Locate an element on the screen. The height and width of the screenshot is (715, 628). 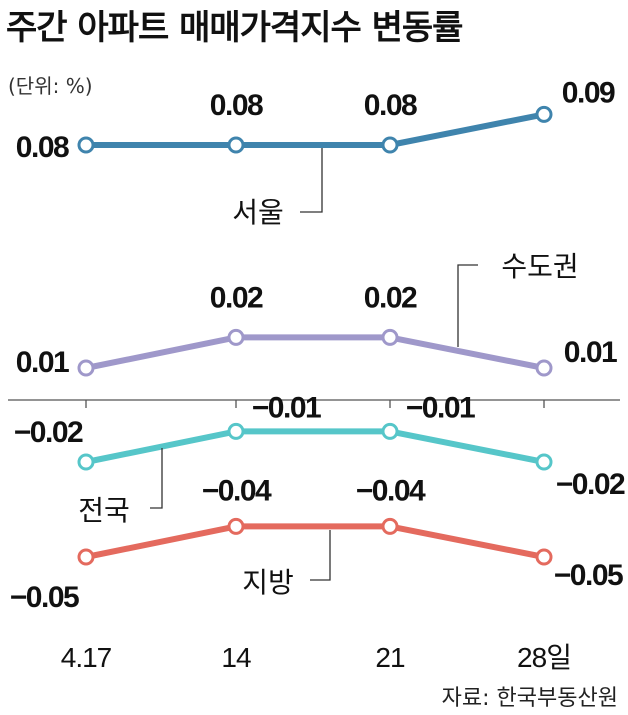
series-name-label: 지방 is located at coordinates (268, 582).